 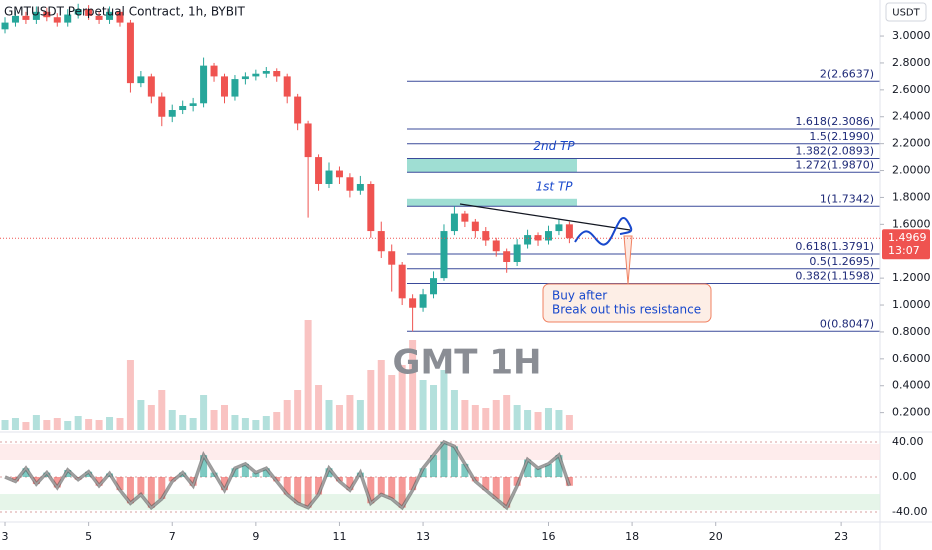 I want to click on fib-label: 1.272(1.9870), so click(x=834, y=164).